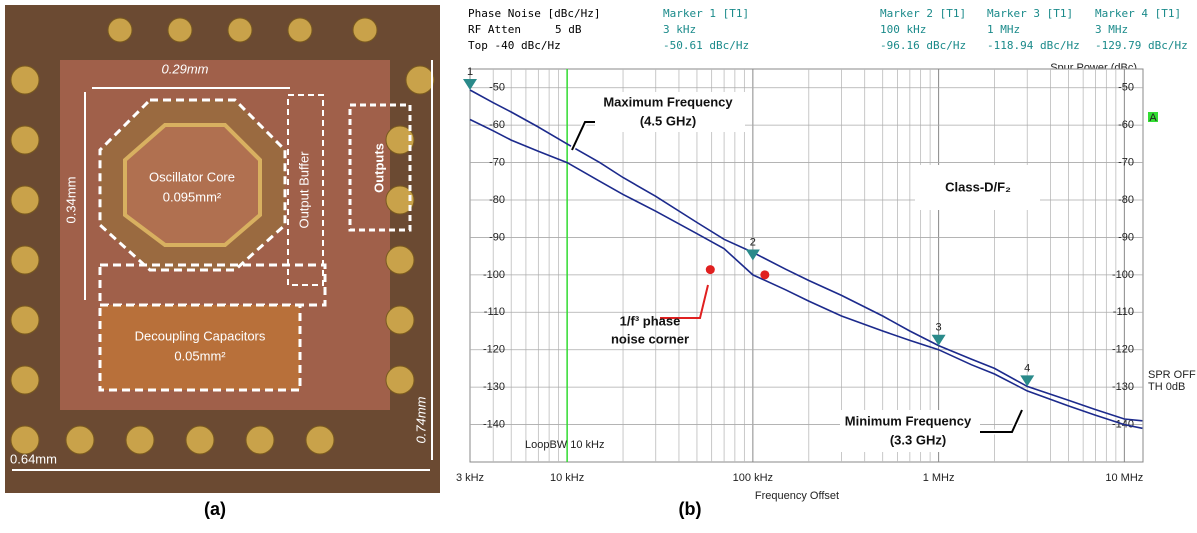 The width and height of the screenshot is (1197, 533). What do you see at coordinates (494, 424) in the screenshot?
I see `y-tick-label: -140` at bounding box center [494, 424].